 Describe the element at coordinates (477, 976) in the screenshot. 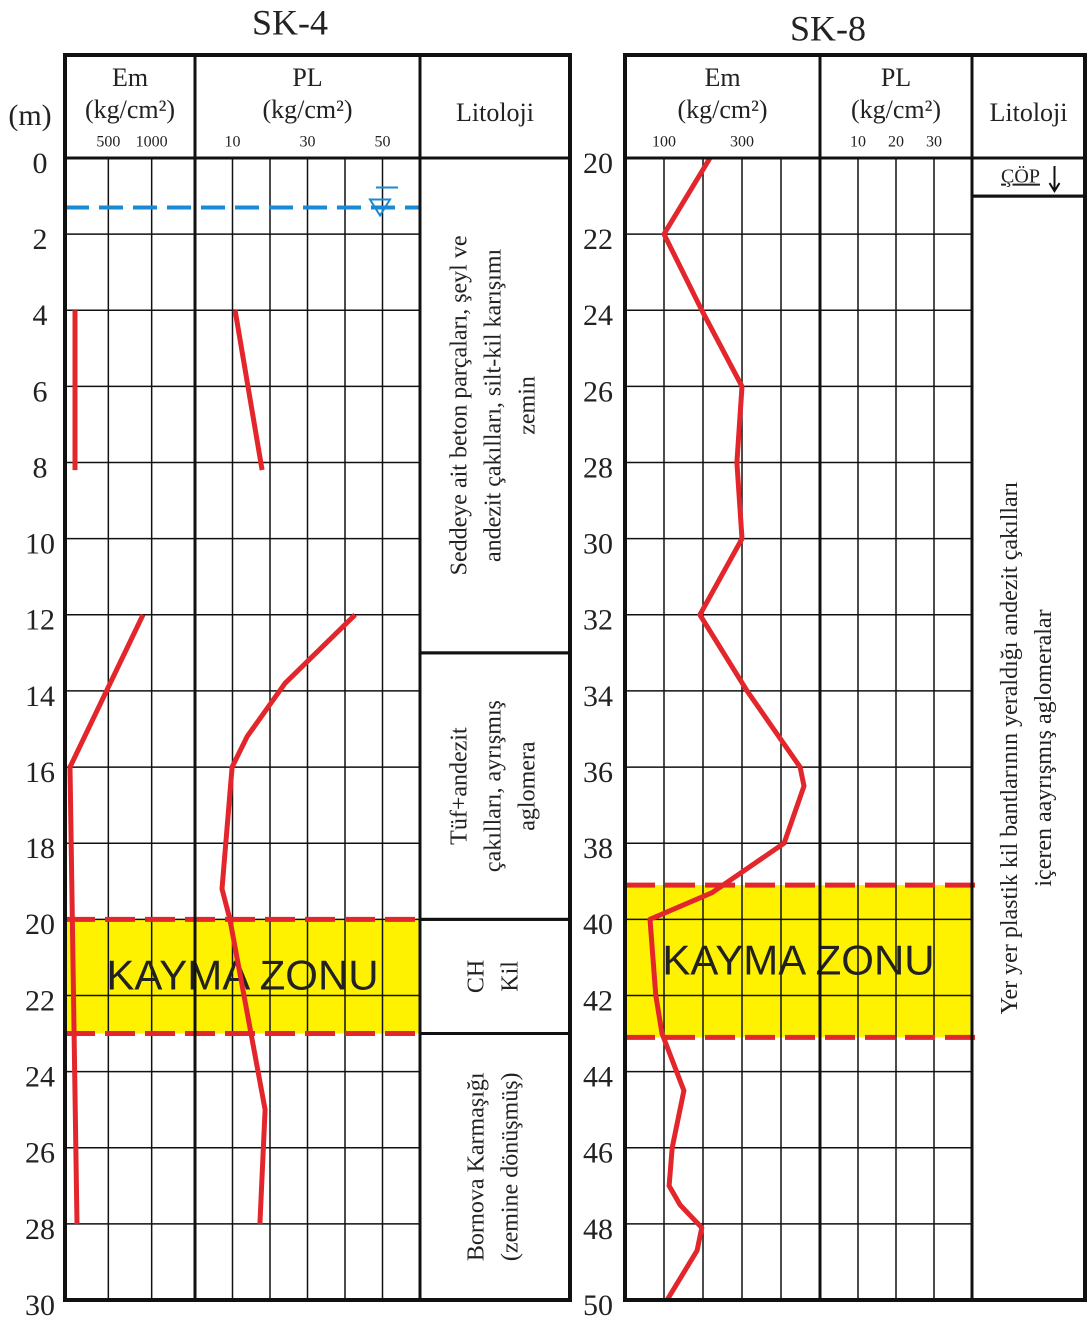

I see `layer-text: CH` at that location.